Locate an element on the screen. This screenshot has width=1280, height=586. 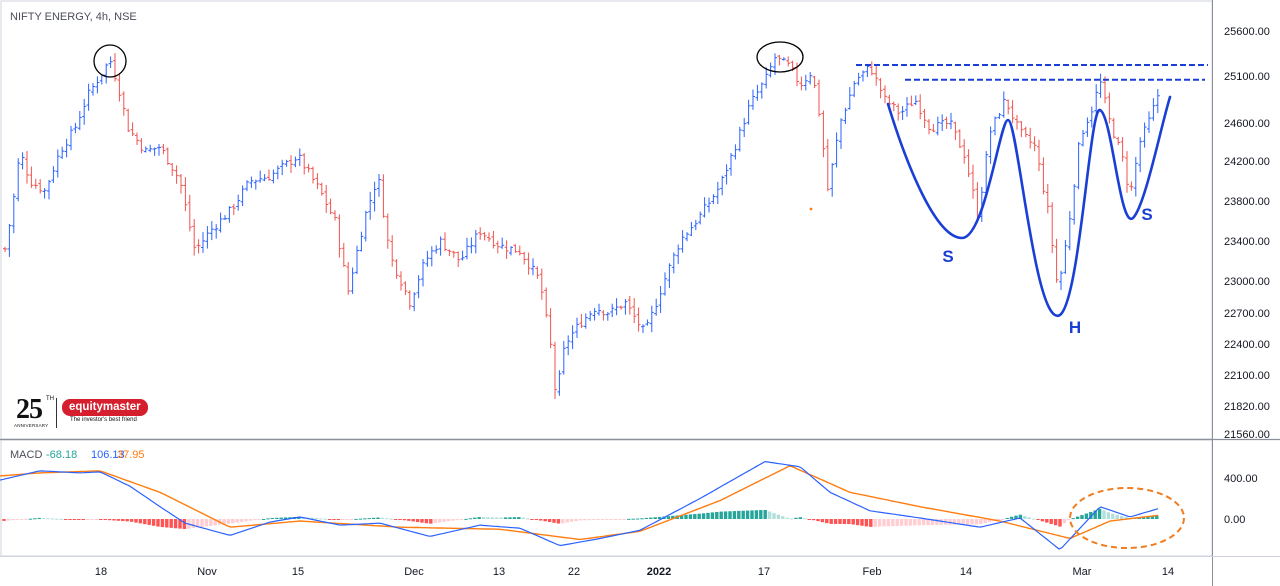
macd-legend: MACD -68.18 106.13 37.95 is located at coordinates (77, 455).